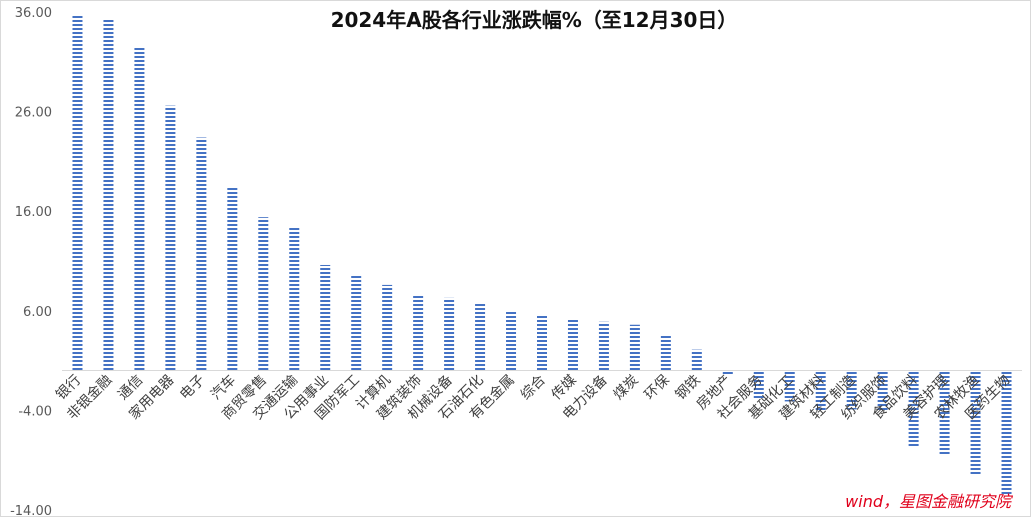  I want to click on y-tick-label: 6.00, so click(37, 312).